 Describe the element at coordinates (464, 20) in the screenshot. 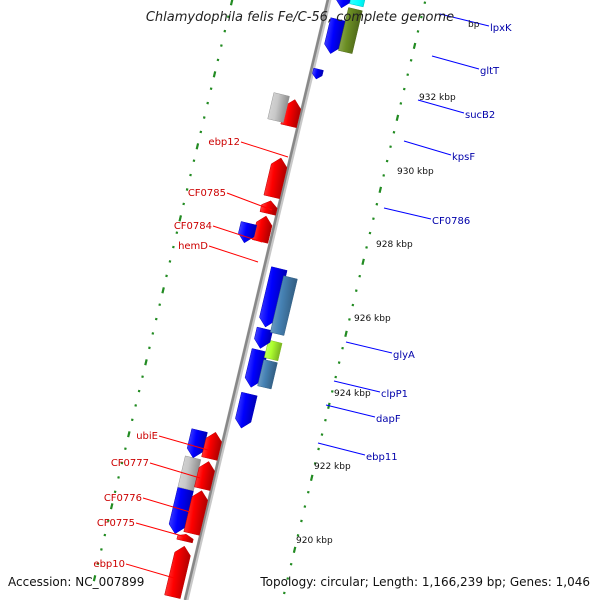

I see `leader-line-lpxK` at that location.